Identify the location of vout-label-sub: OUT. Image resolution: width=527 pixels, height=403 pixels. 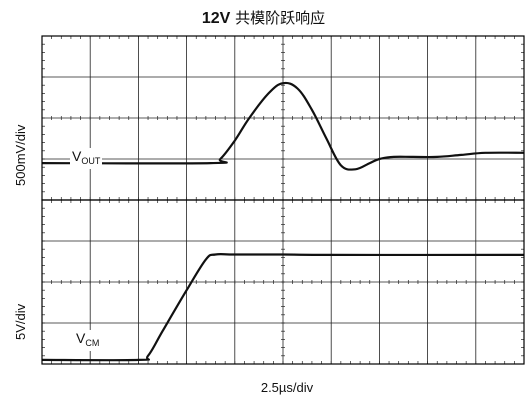
(91, 161).